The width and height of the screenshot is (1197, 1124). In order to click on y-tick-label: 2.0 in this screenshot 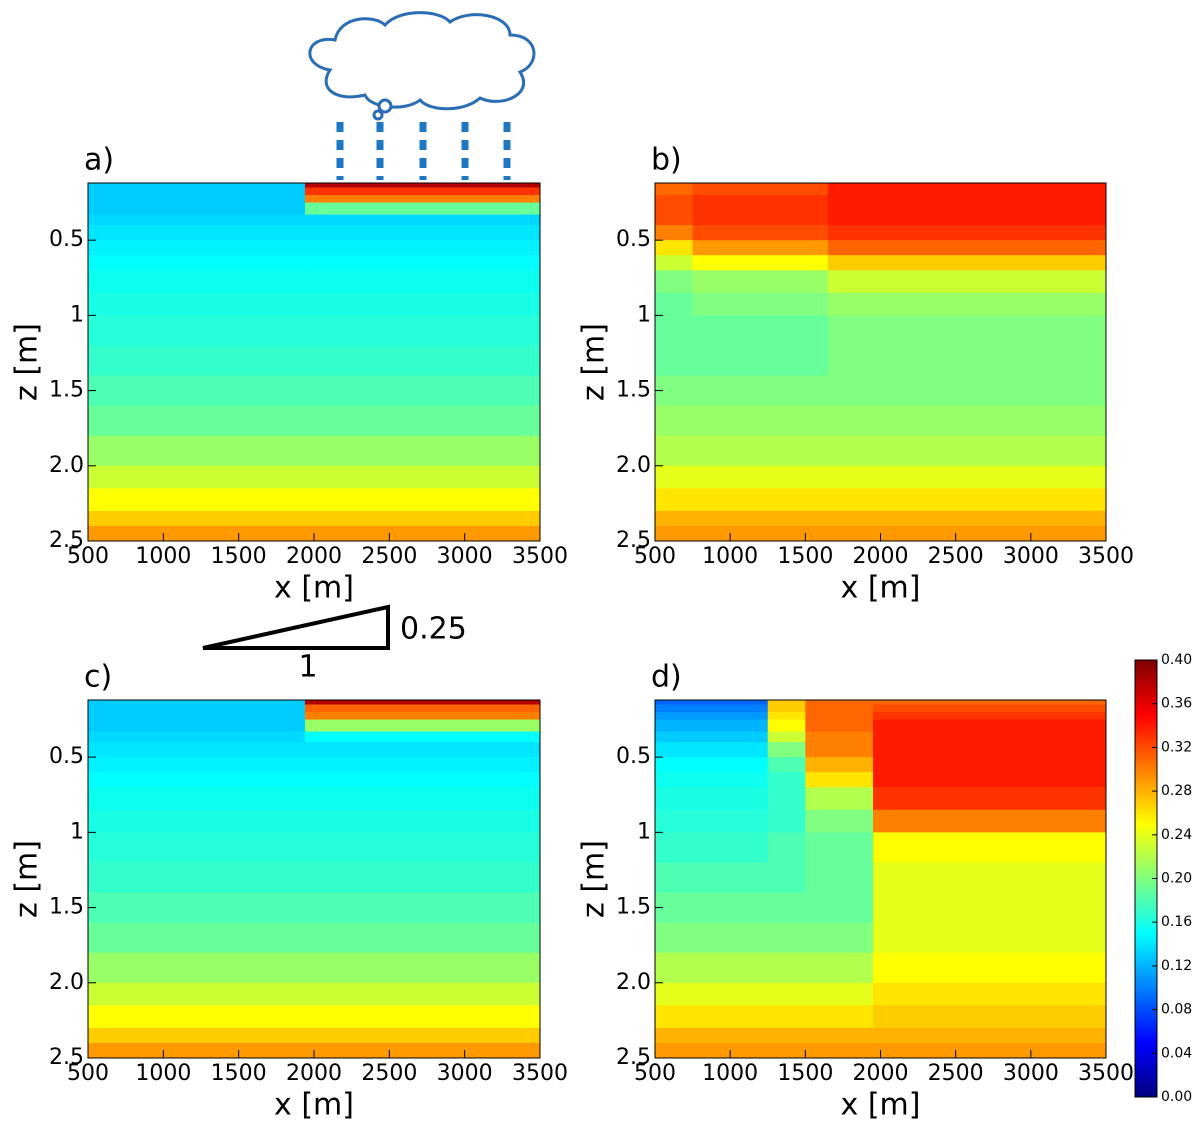, I will do `click(633, 465)`.